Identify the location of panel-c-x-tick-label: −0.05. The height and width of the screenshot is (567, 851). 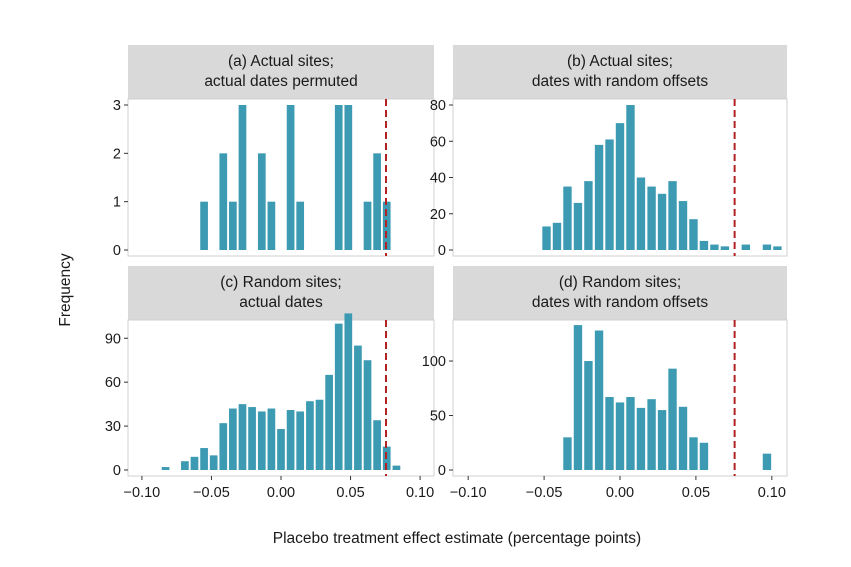
(211, 493).